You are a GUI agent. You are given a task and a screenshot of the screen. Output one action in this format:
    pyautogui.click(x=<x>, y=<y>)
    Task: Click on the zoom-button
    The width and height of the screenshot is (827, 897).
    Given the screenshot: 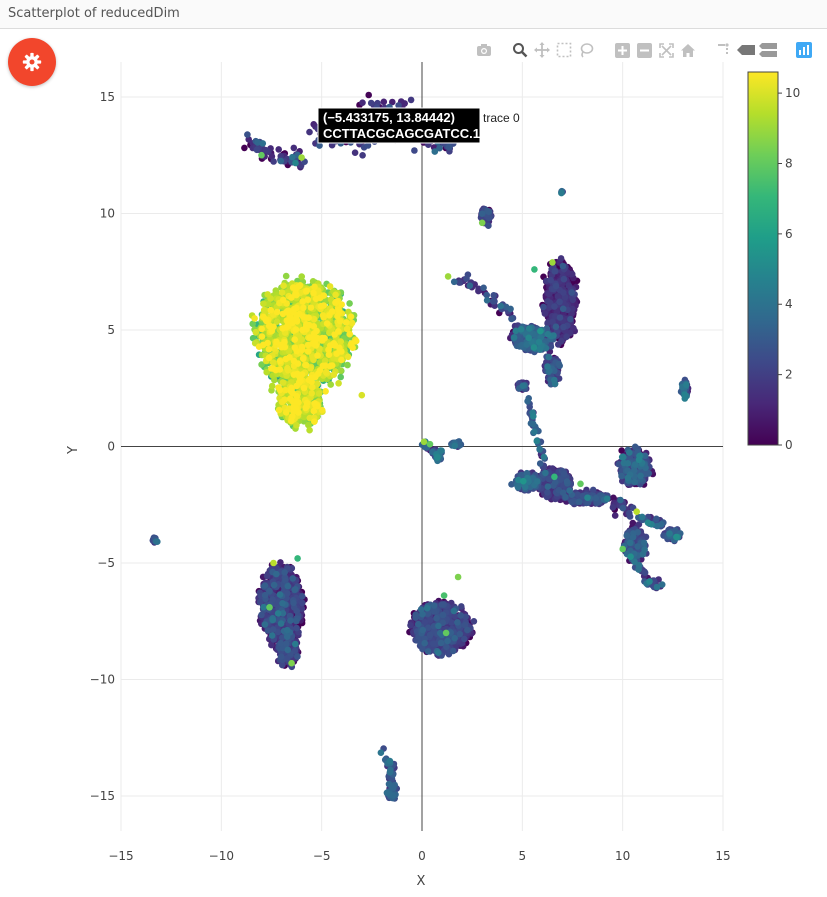 What is the action you would take?
    pyautogui.click(x=520, y=50)
    